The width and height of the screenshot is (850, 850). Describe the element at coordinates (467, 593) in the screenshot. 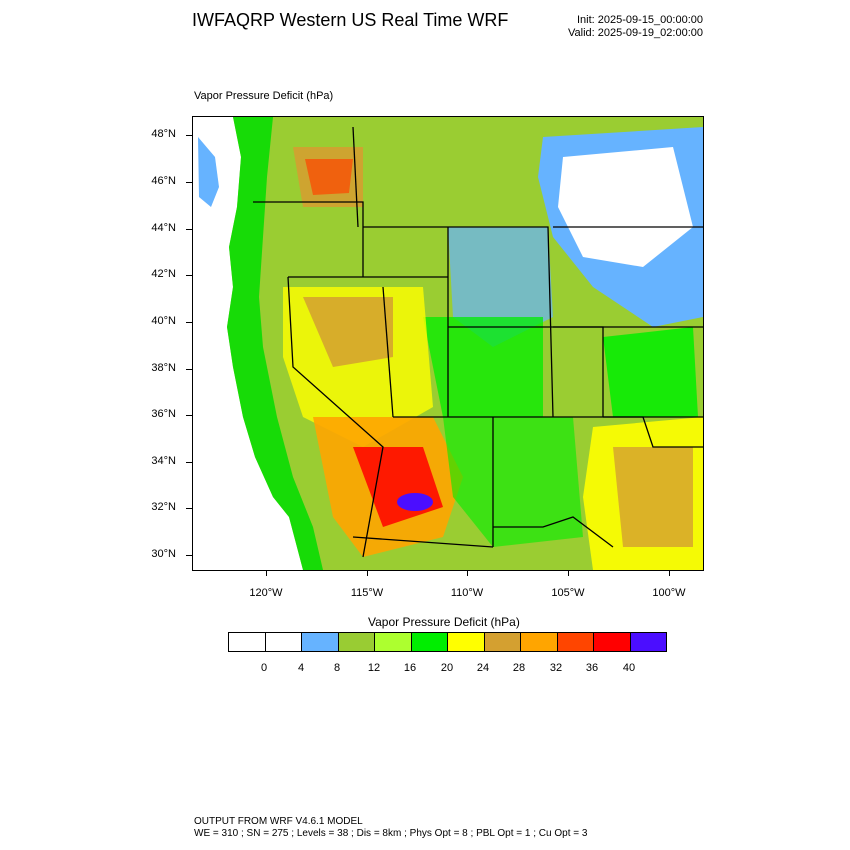

I see `lon-label-110w: 110°W` at that location.